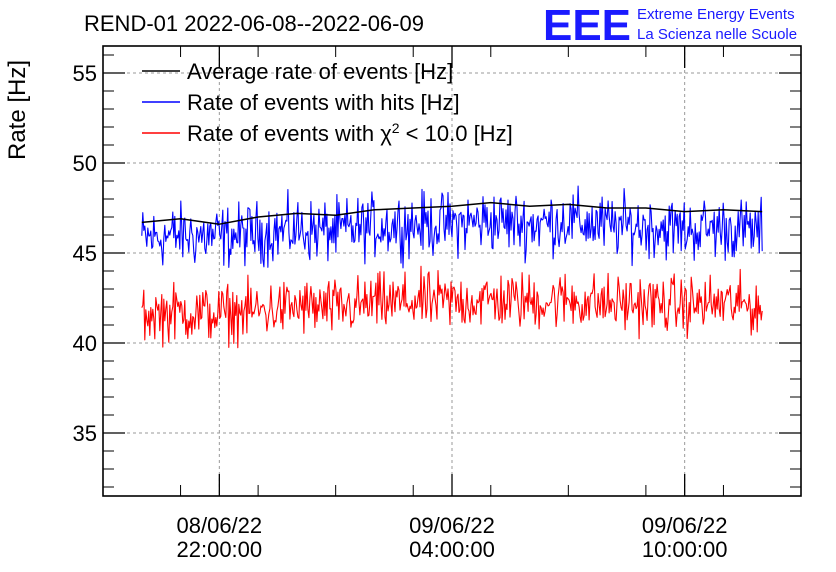 The width and height of the screenshot is (836, 572). What do you see at coordinates (85, 343) in the screenshot?
I see `y-tick-label: 40` at bounding box center [85, 343].